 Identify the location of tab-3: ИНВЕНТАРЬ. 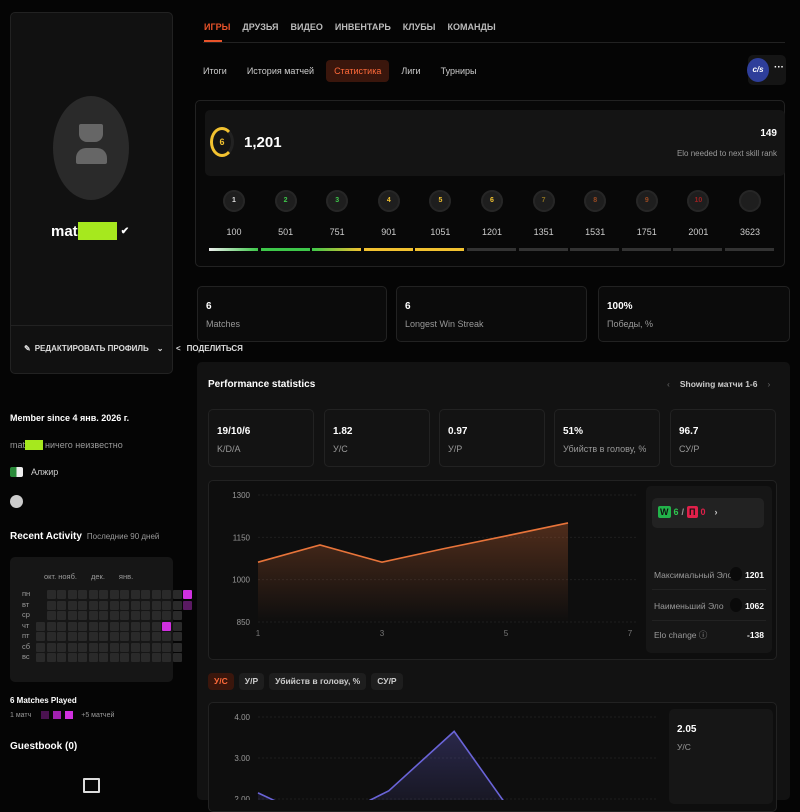
(363, 27).